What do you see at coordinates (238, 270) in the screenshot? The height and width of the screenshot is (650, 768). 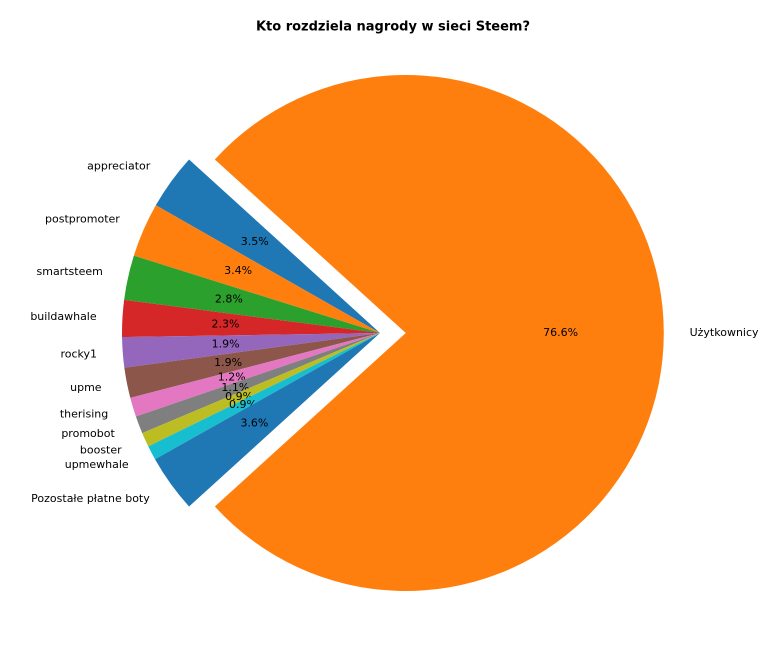 I see `value-label: 3.4%` at bounding box center [238, 270].